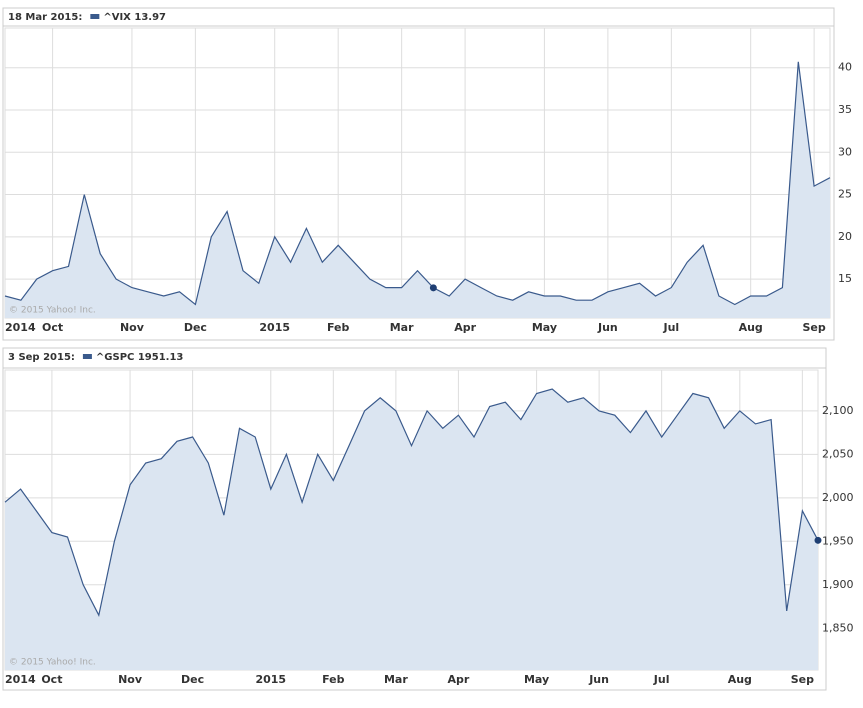 This screenshot has width=863, height=708. Describe the element at coordinates (838, 410) in the screenshot. I see `y-tick-label: 2,100` at that location.